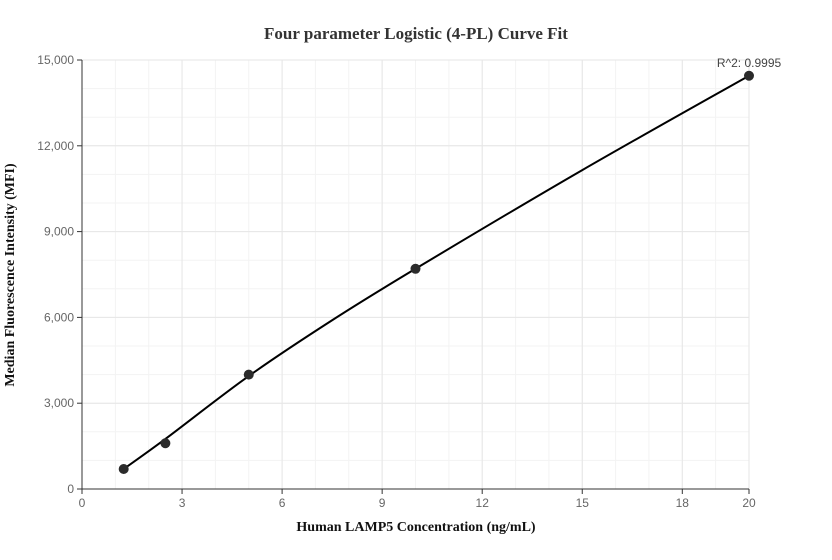 The image size is (832, 560). What do you see at coordinates (416, 527) in the screenshot?
I see `x-axis-label: Human LAMP5 Concentration (ng/mL)` at bounding box center [416, 527].